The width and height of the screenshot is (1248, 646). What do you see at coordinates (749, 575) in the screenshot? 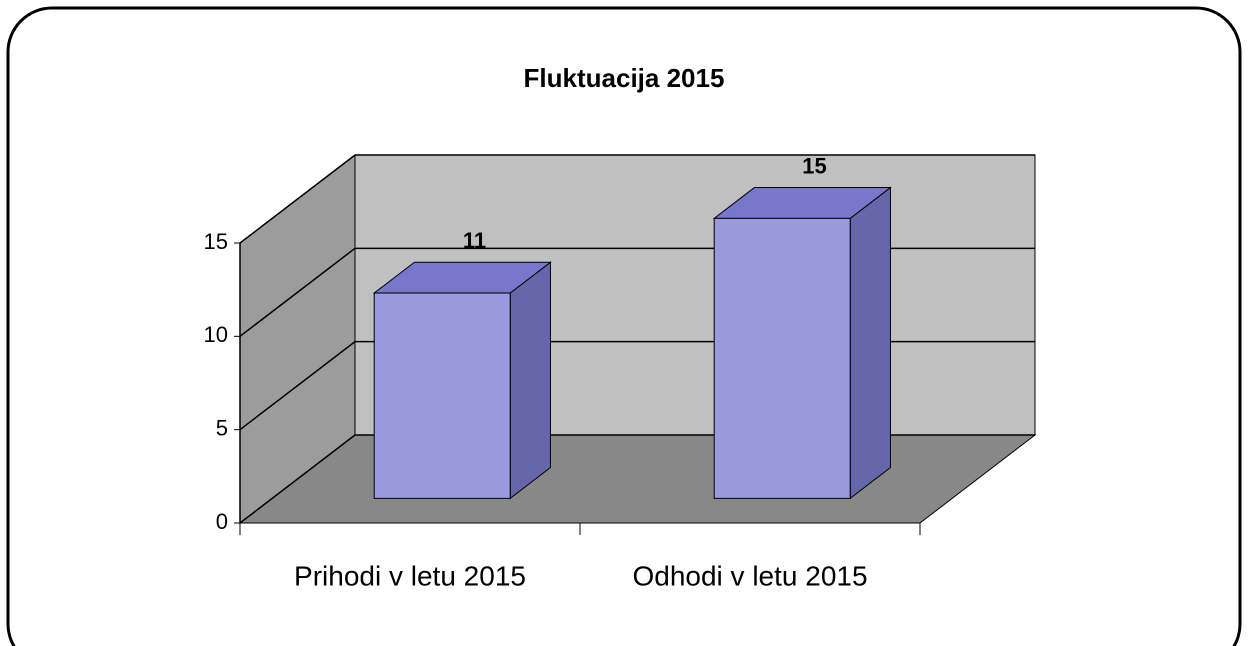
I see `x-tick-label: Odhodi v letu 2015` at bounding box center [749, 575].